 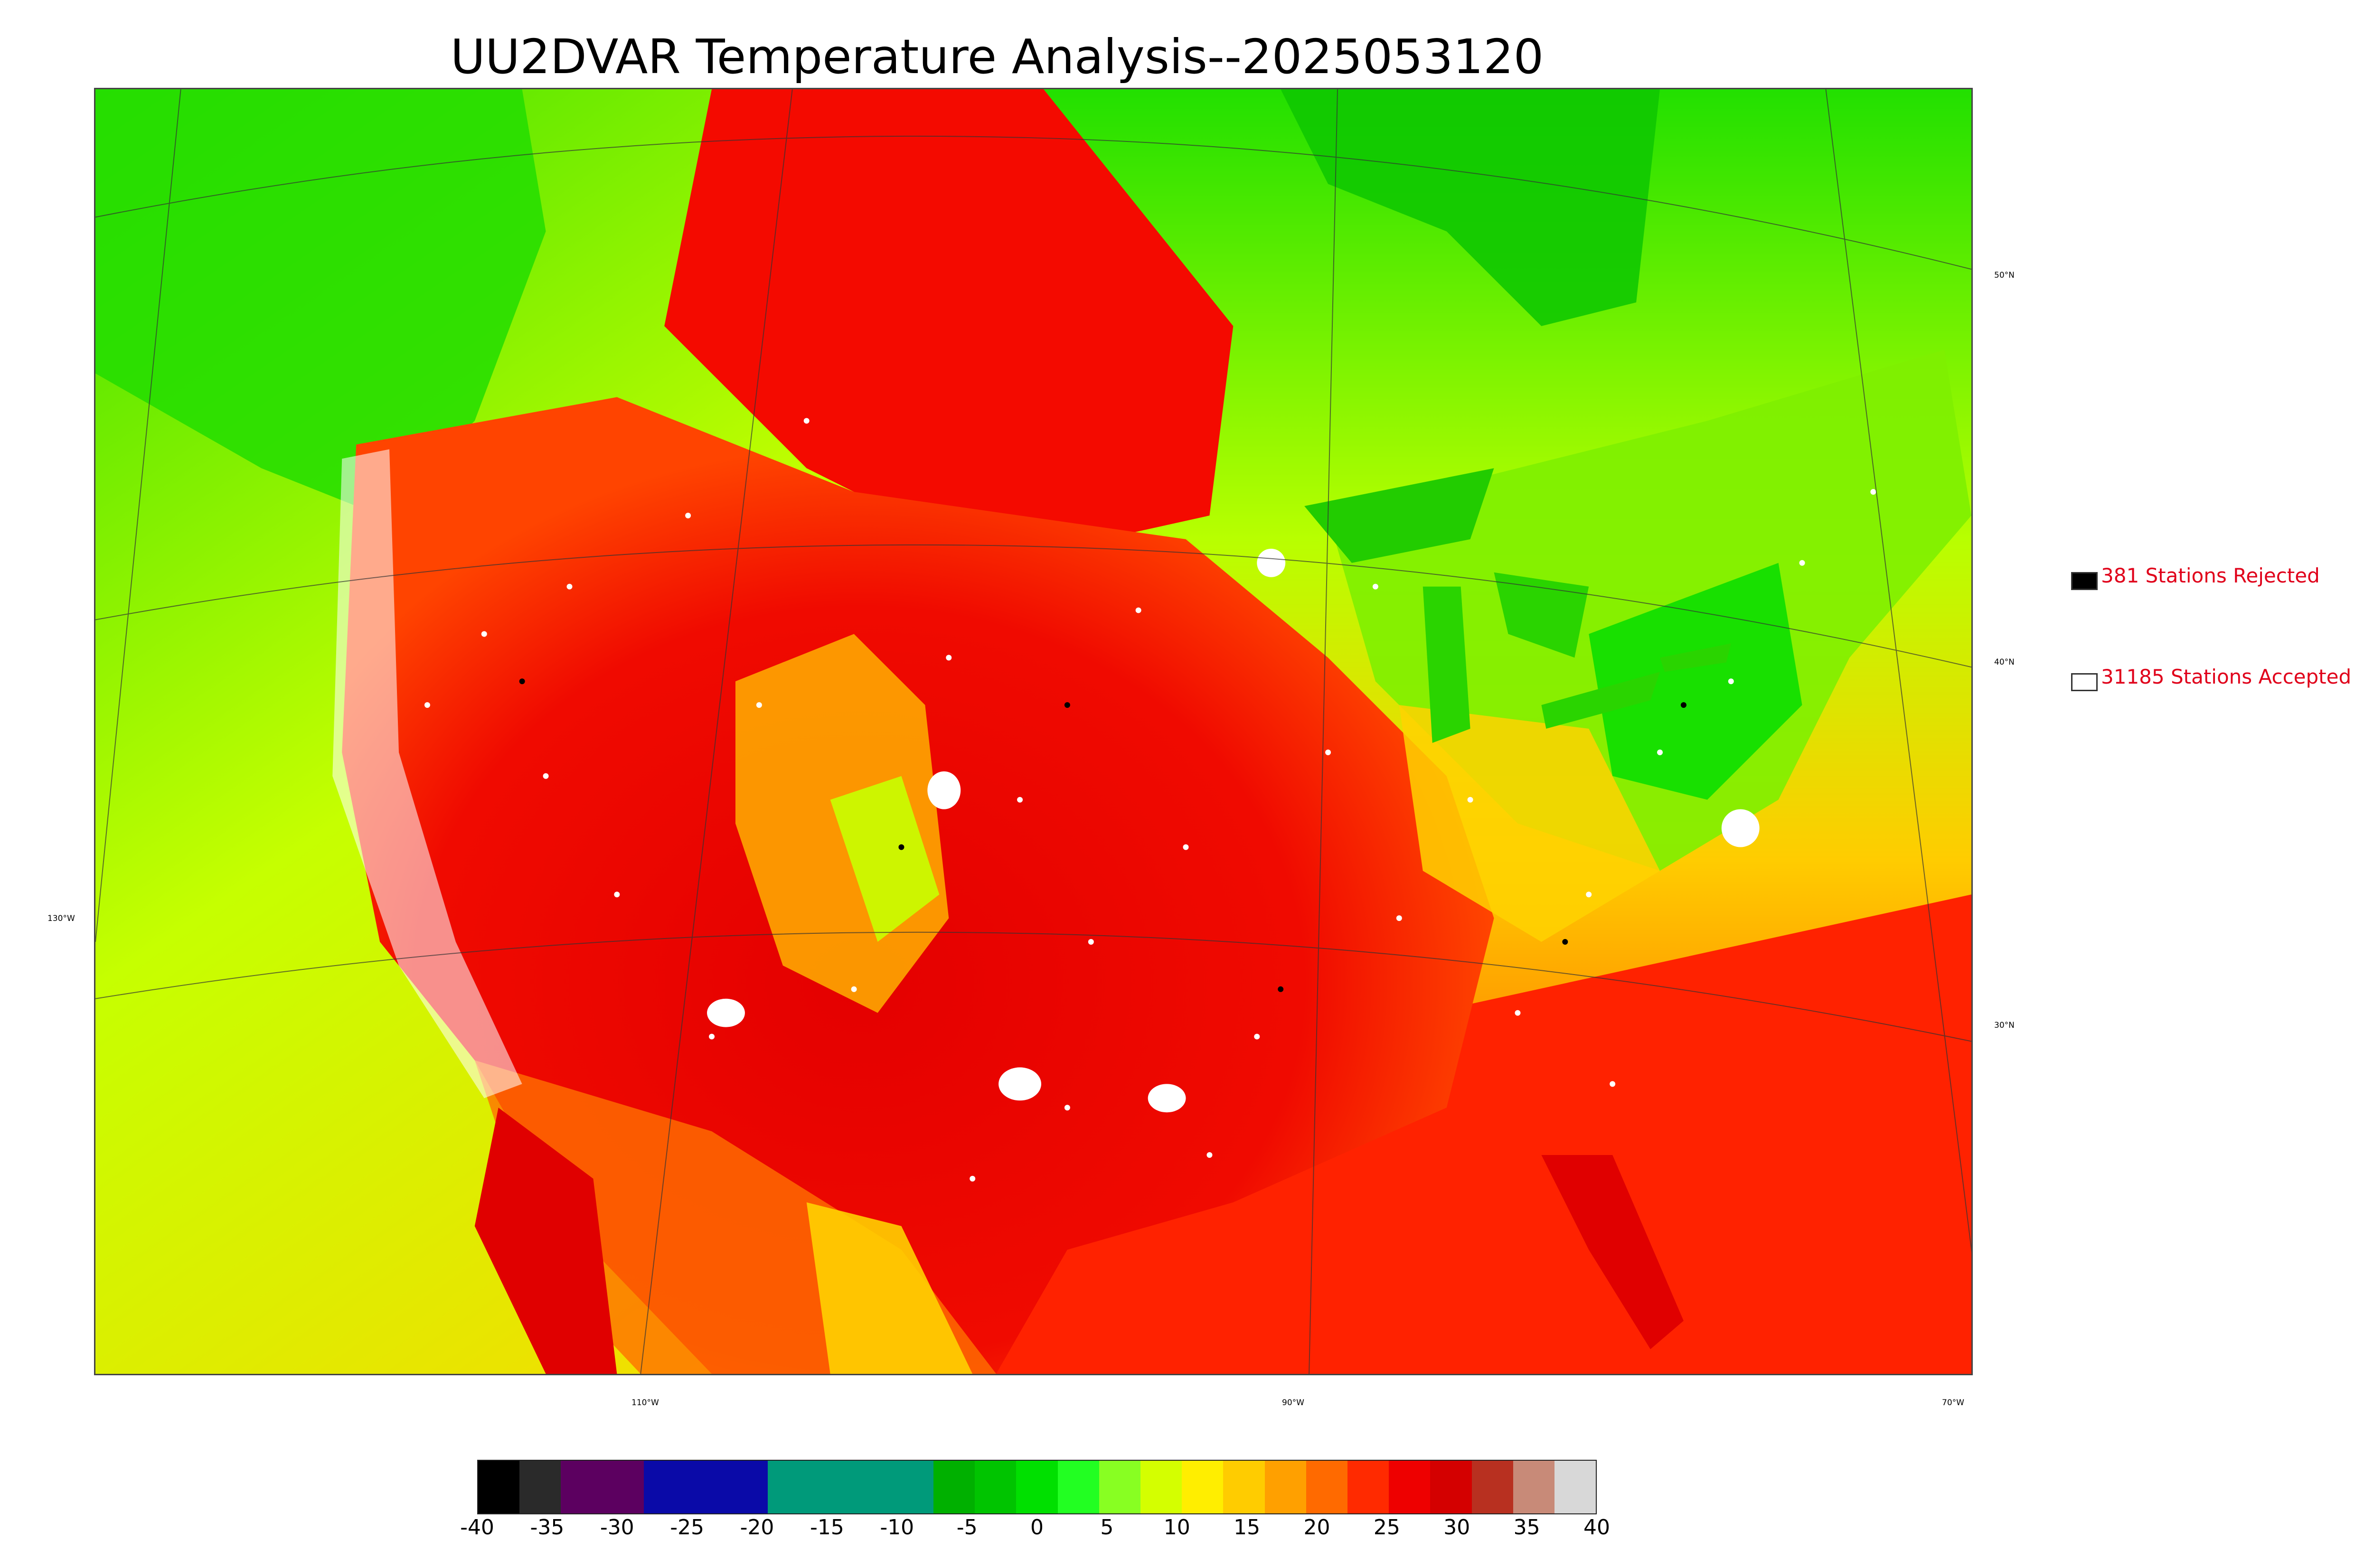 What do you see at coordinates (1953, 1403) in the screenshot?
I see `lon-label-70w: 70°W` at bounding box center [1953, 1403].